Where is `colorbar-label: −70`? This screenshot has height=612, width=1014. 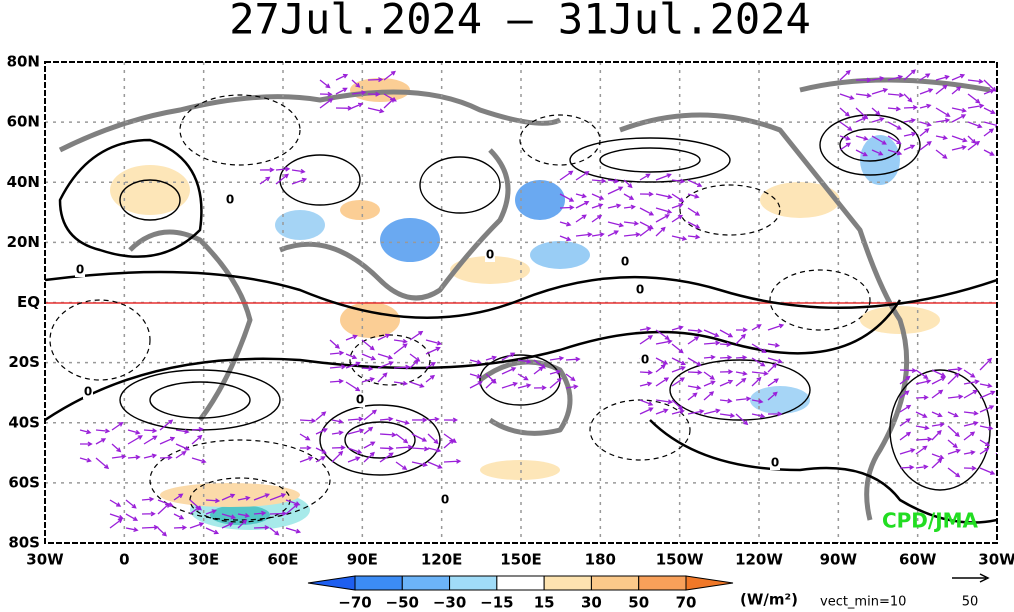 colorbar-label: −70 is located at coordinates (354, 603).